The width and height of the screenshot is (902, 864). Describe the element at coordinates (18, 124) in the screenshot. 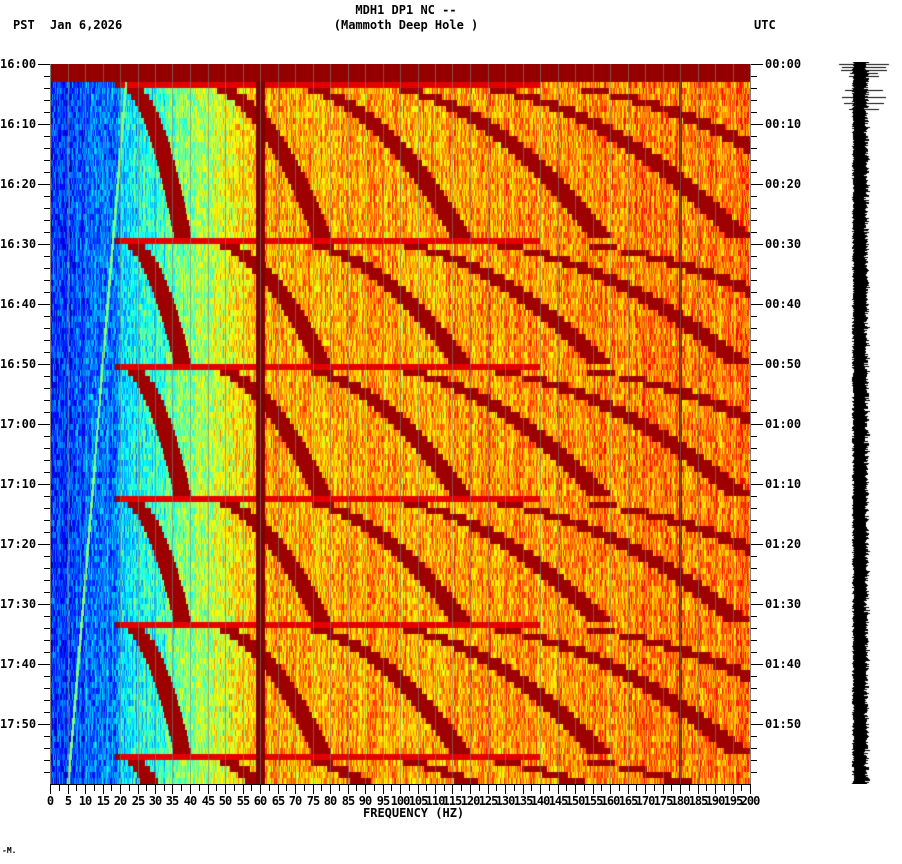

I see `y-tick-label-left: 16:10` at that location.